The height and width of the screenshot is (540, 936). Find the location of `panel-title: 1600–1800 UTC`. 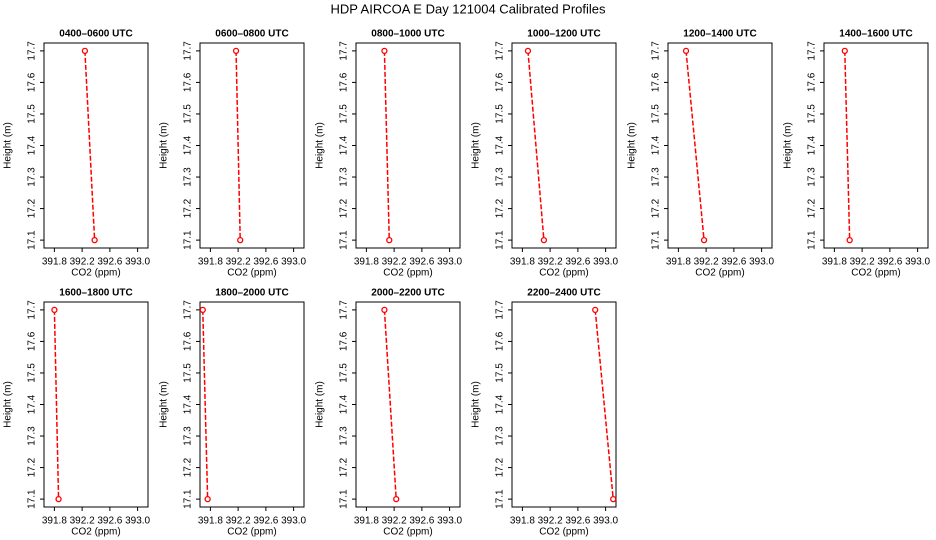

panel-title: 1600–1800 UTC is located at coordinates (95, 293).